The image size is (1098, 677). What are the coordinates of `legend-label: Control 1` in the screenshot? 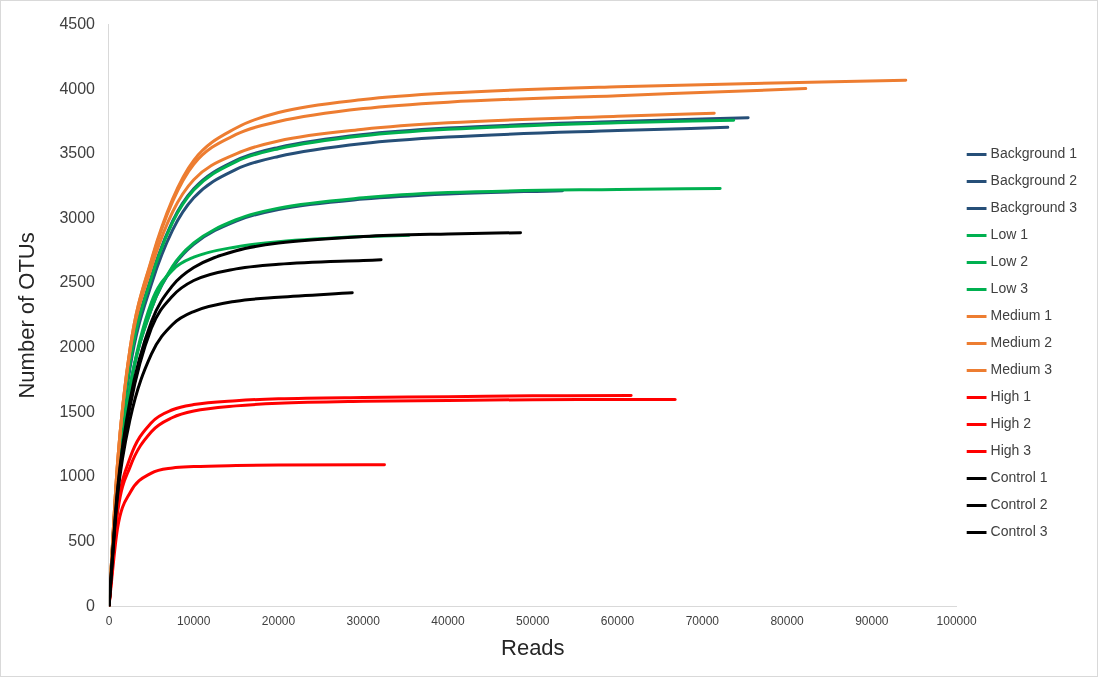 It's located at (1019, 477).